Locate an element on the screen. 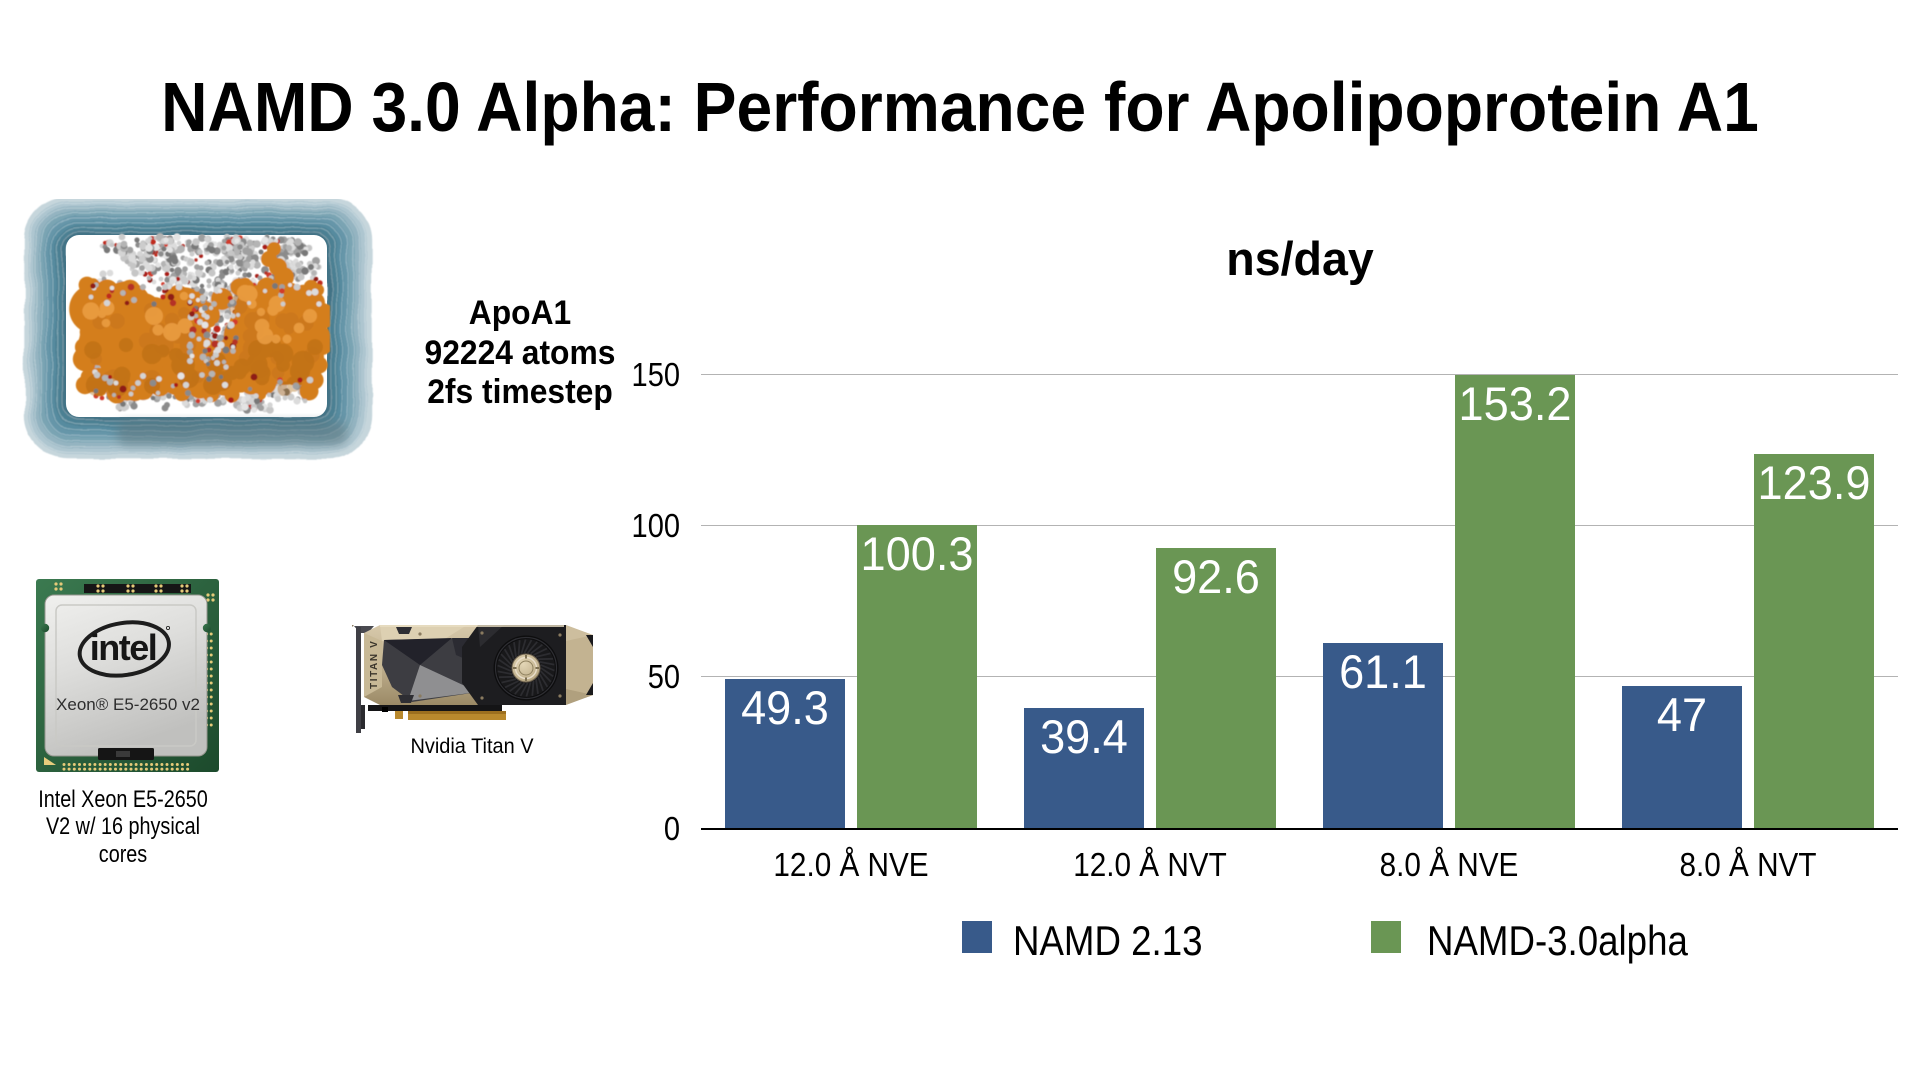  svg-text: intel is located at coordinates (123, 647).